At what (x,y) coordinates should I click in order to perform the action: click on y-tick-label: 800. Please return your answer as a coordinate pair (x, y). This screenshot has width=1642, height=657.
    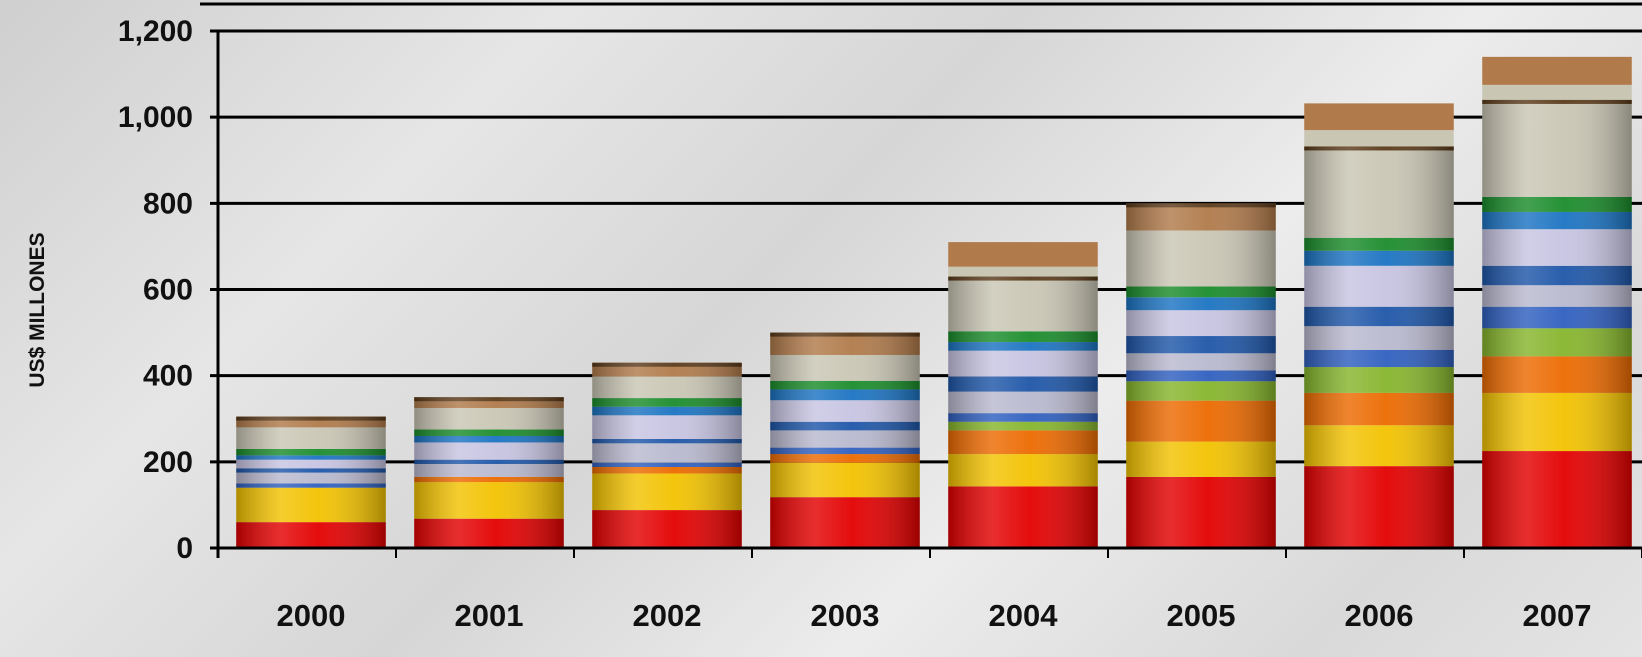
    Looking at the image, I should click on (168, 203).